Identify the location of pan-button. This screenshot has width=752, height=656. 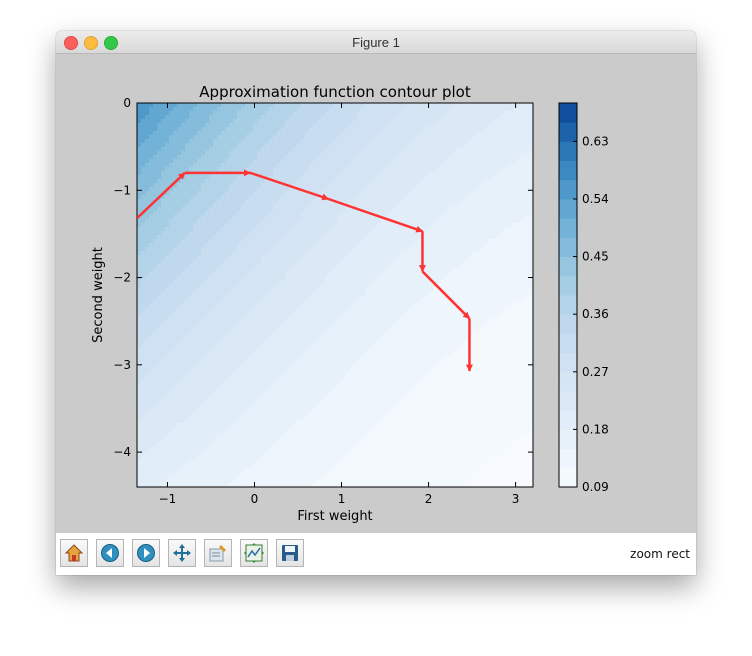
(182, 553).